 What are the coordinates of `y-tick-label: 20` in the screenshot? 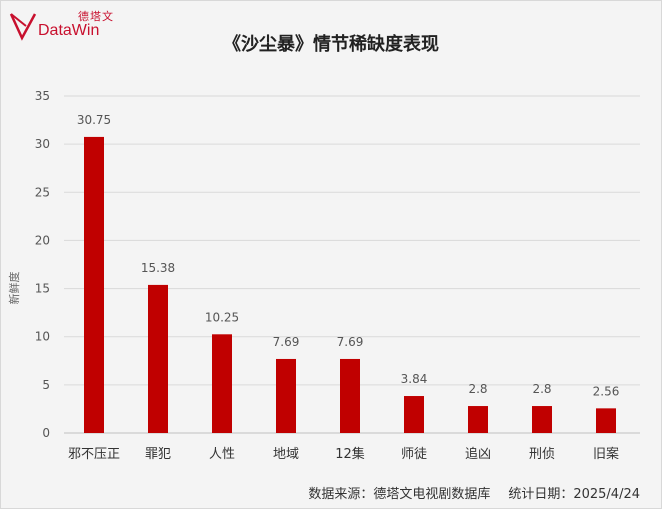 It's located at (42, 240).